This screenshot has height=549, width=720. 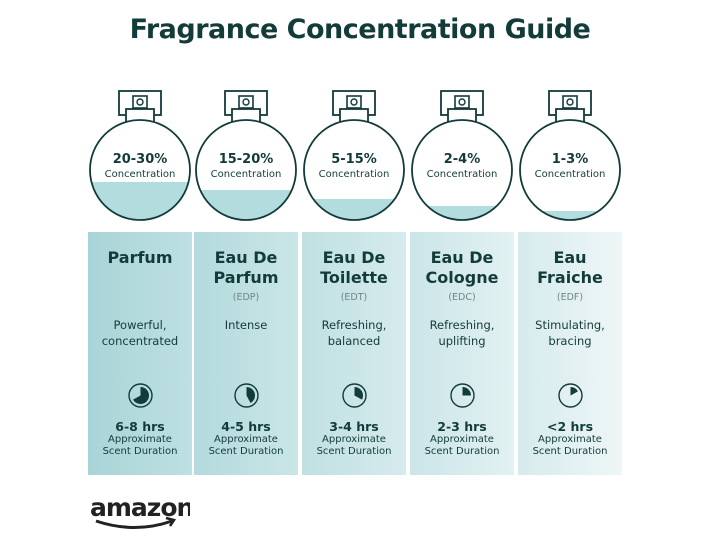 What do you see at coordinates (246, 426) in the screenshot?
I see `duration-hours: 4-5 hrs` at bounding box center [246, 426].